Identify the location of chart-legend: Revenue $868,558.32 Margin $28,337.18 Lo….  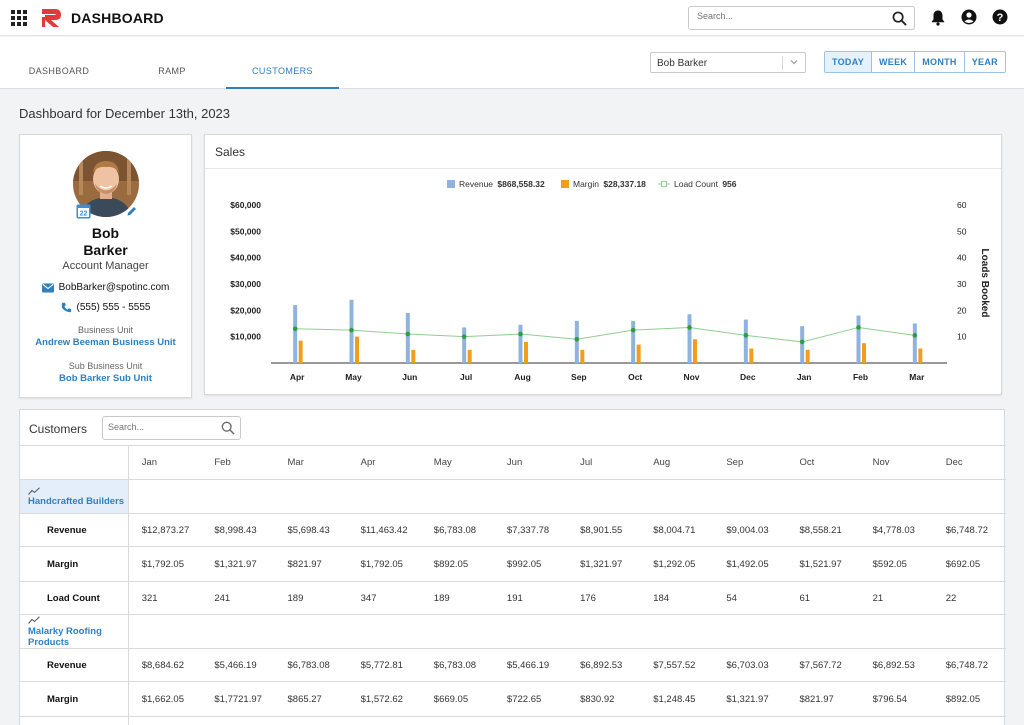
(592, 184).